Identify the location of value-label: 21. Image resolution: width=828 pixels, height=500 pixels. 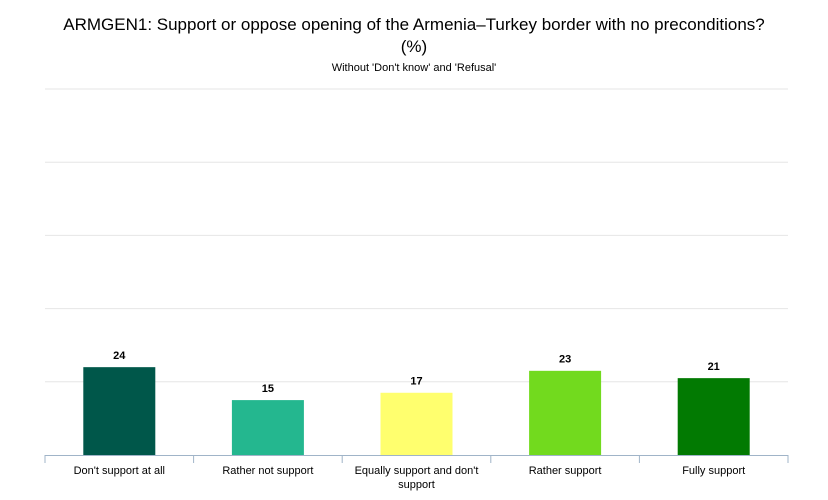
(714, 367).